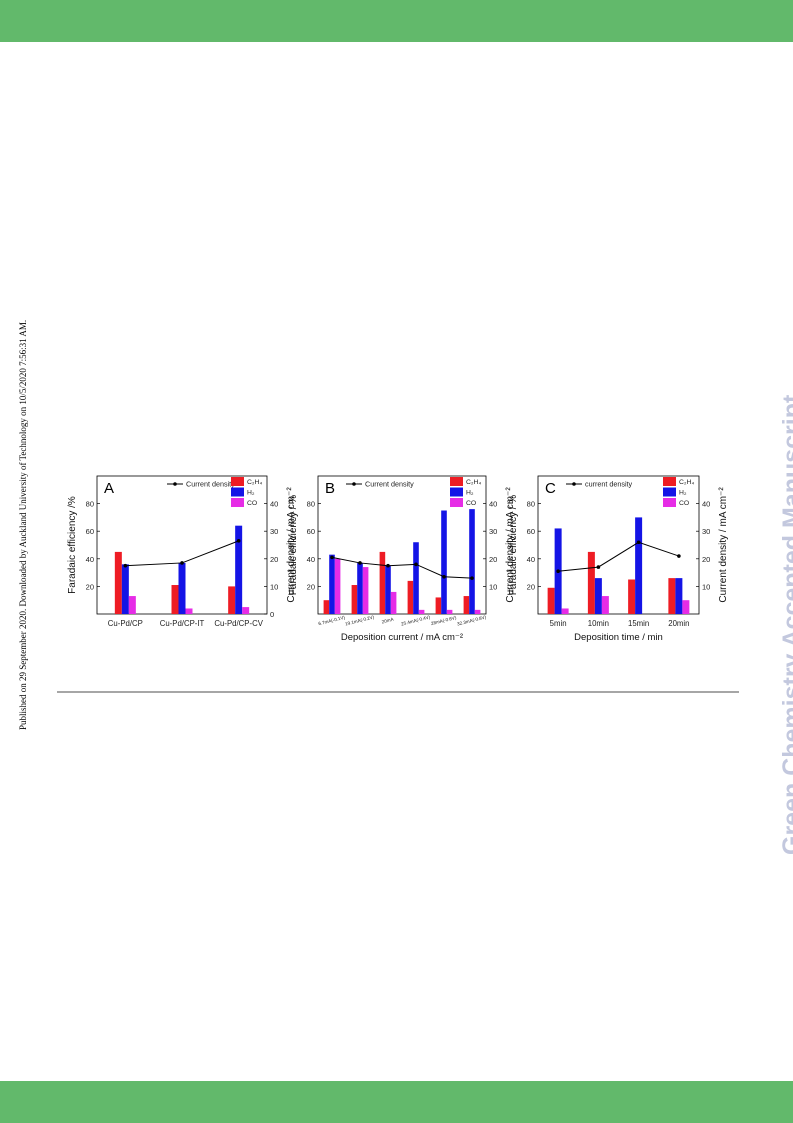 The width and height of the screenshot is (793, 1123). I want to click on x-category-label: 5min, so click(558, 623).